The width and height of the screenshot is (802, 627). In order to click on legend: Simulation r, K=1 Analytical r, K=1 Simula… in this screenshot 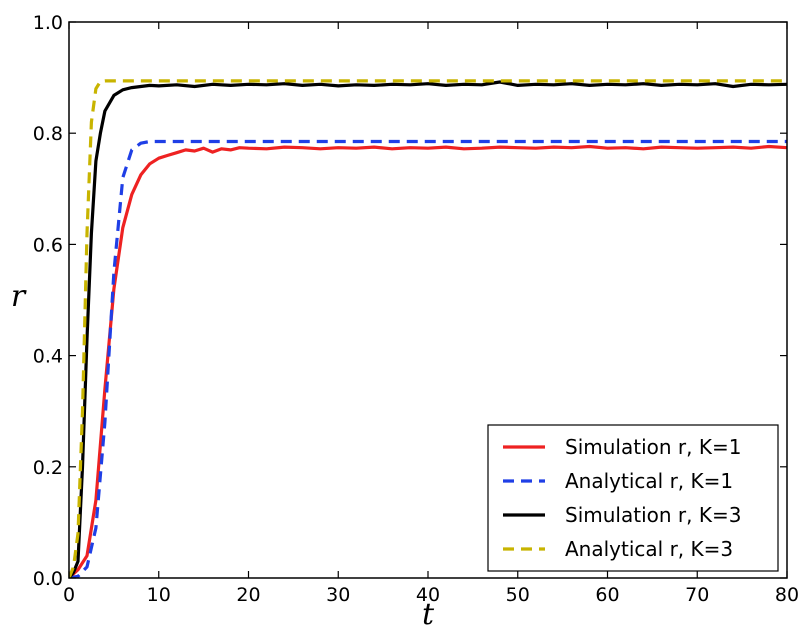, I will do `click(633, 498)`.